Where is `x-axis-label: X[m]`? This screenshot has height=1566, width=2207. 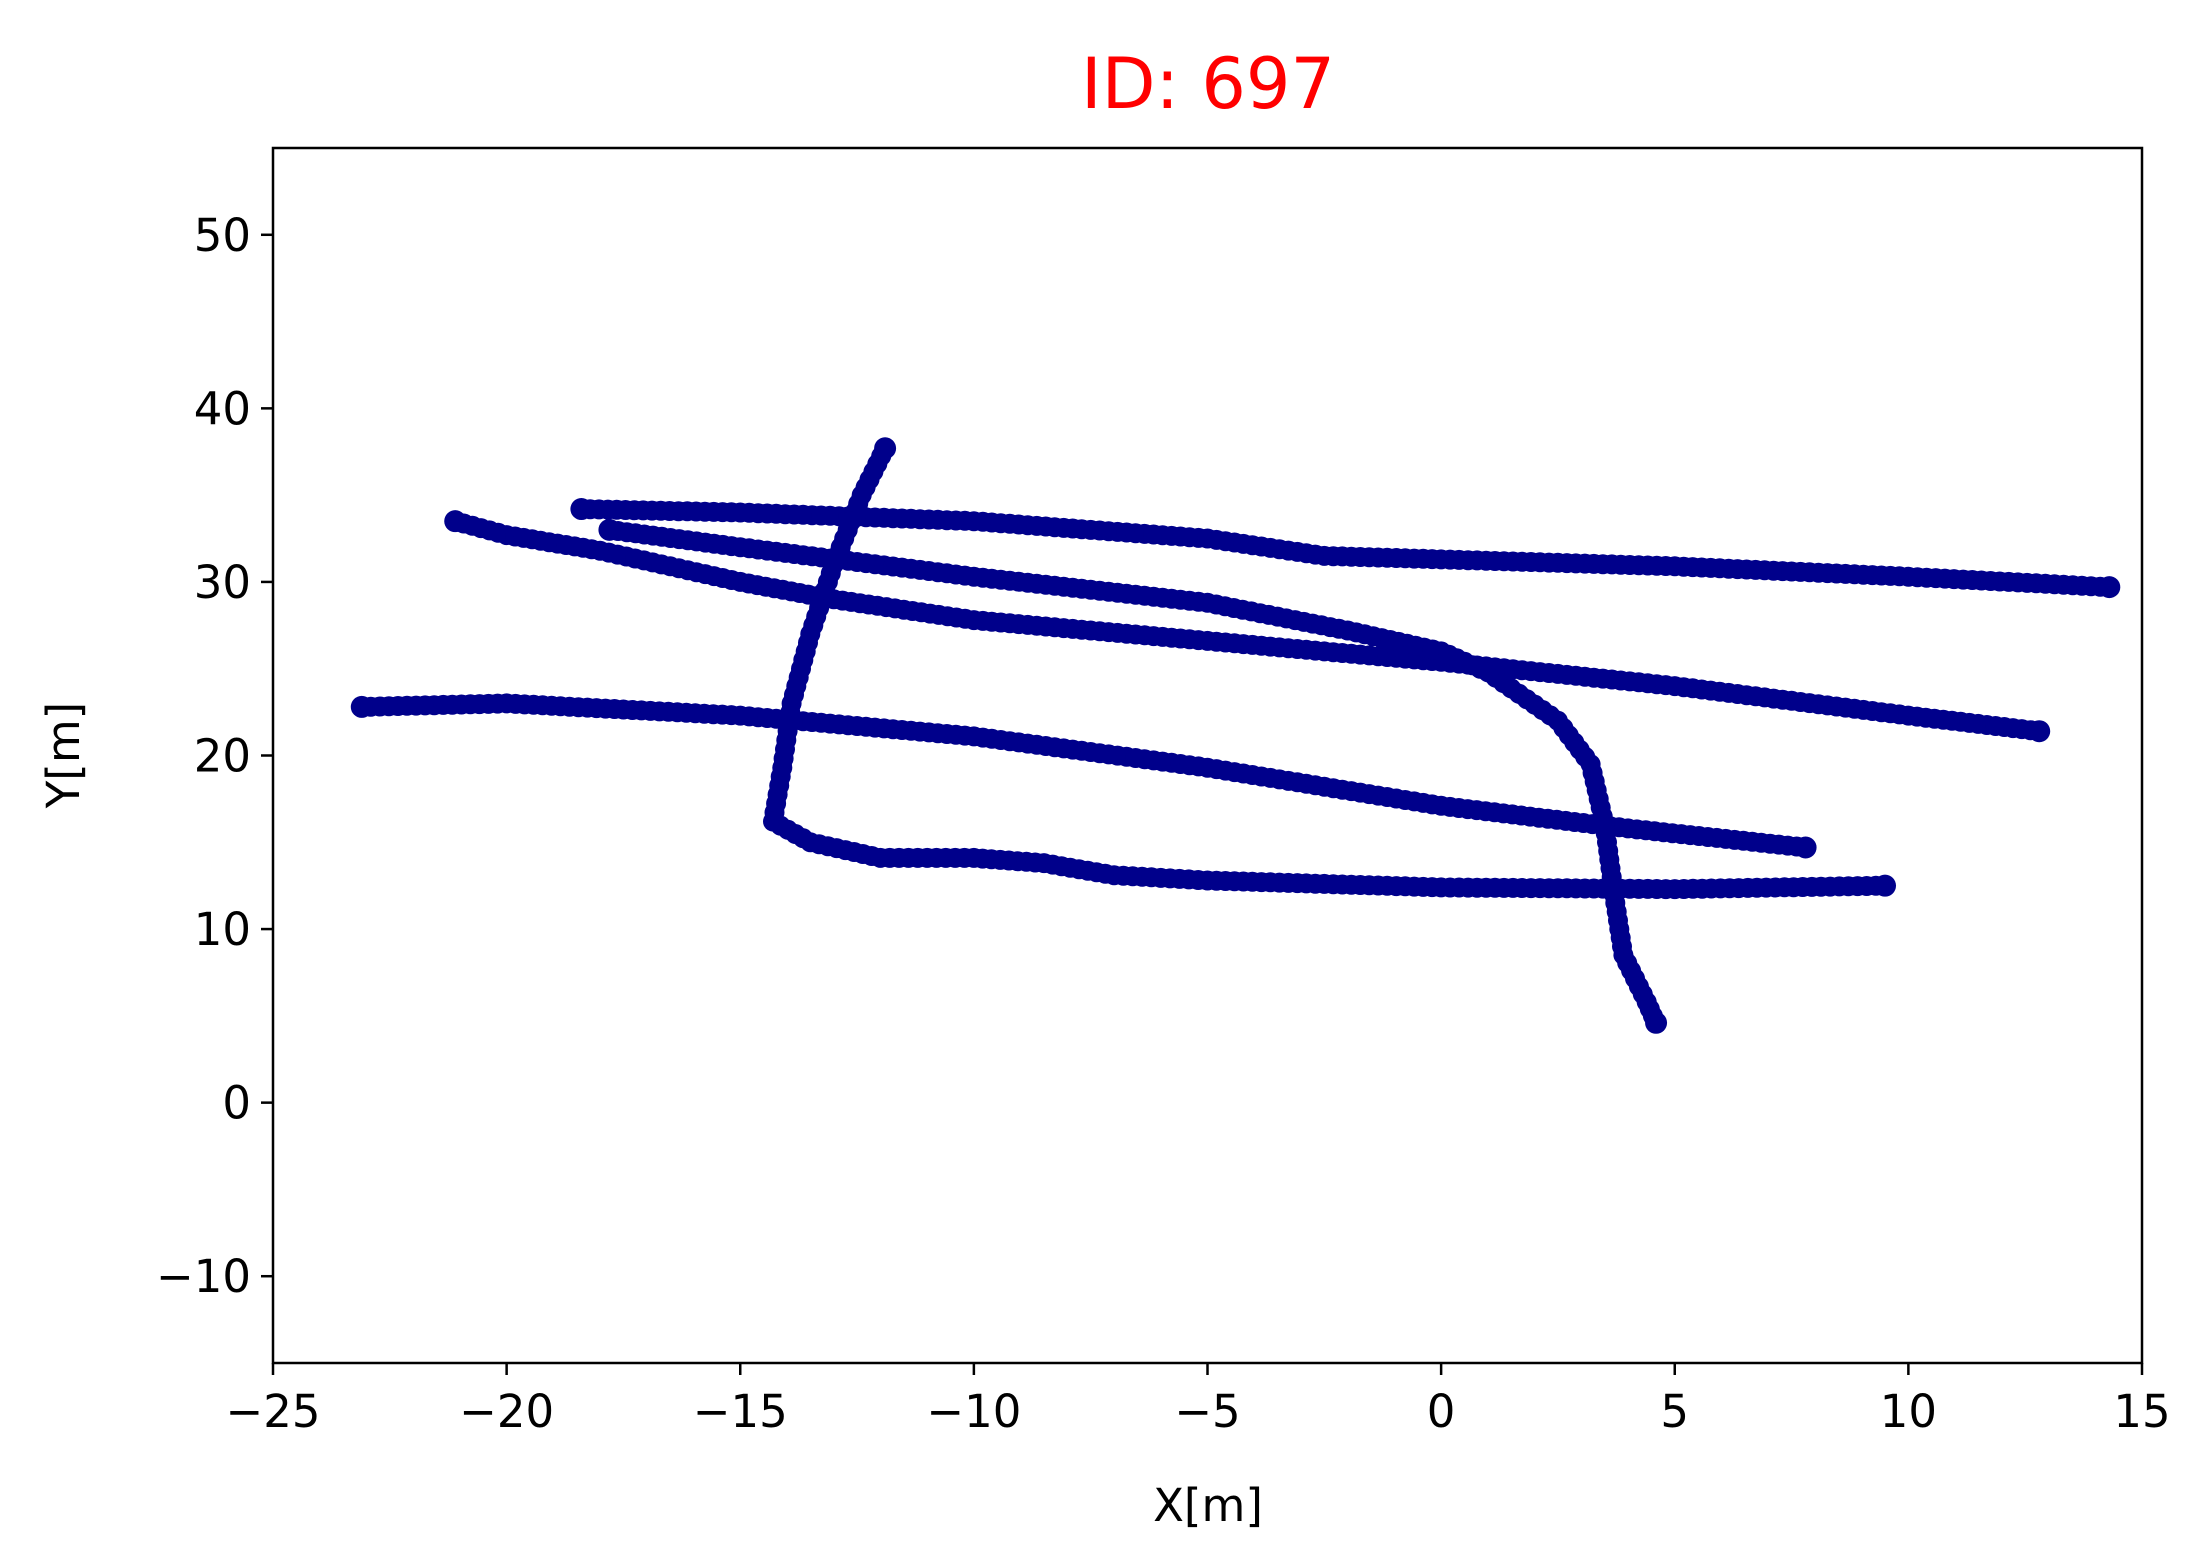 x-axis-label: X[m] is located at coordinates (1208, 1505).